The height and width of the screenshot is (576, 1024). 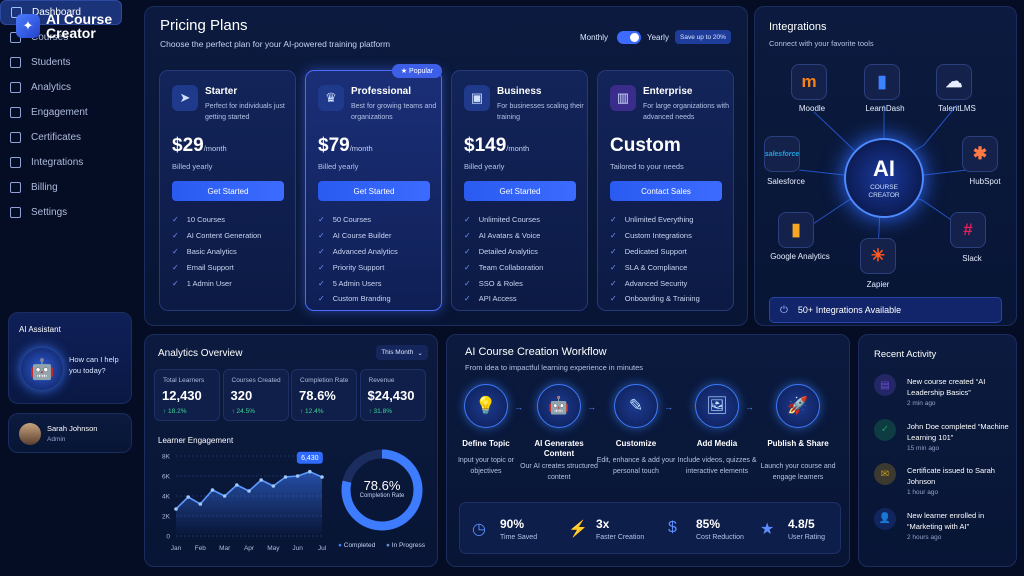 I want to click on lightning-icon: ⚡, so click(x=578, y=529).